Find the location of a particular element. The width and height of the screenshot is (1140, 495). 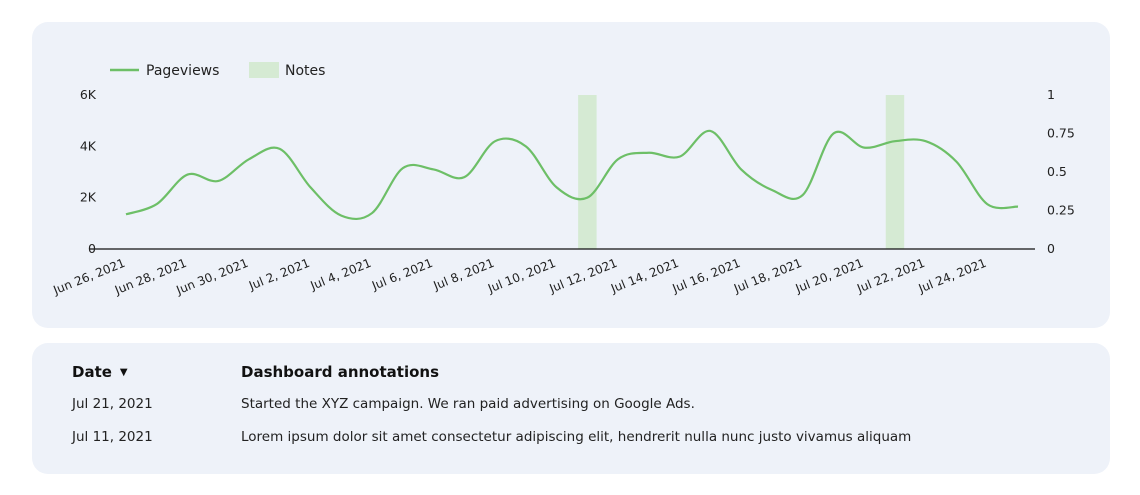

pageviews-series-line is located at coordinates (572, 175).